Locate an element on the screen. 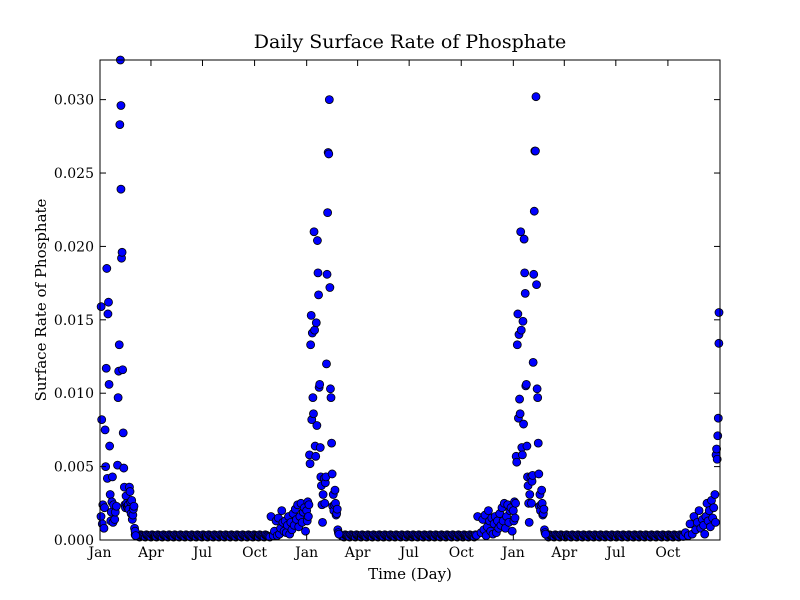  y-tick-label: 0.005 is located at coordinates (74, 468).